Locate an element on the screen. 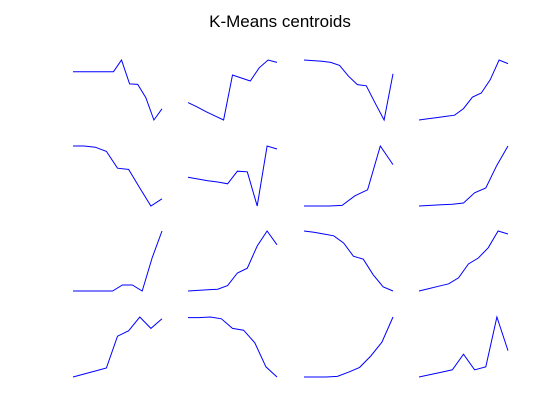 The height and width of the screenshot is (420, 560). chart-title: K-Means centroids is located at coordinates (280, 21).